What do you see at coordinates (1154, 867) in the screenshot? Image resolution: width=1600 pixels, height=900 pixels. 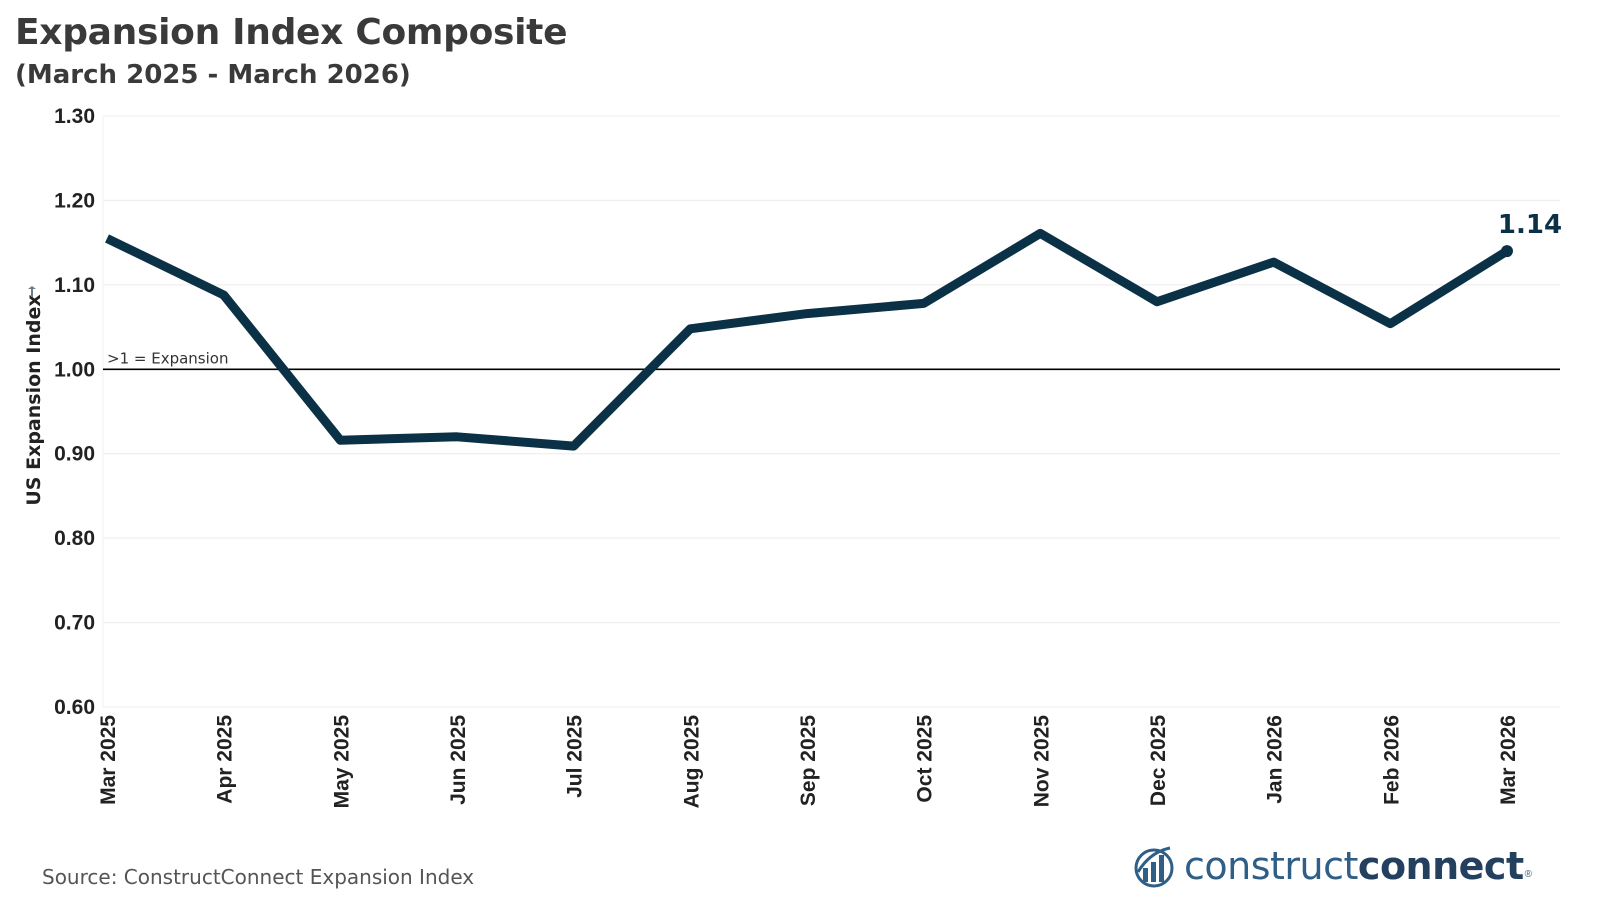 I see `bar-chart-logo-icon` at bounding box center [1154, 867].